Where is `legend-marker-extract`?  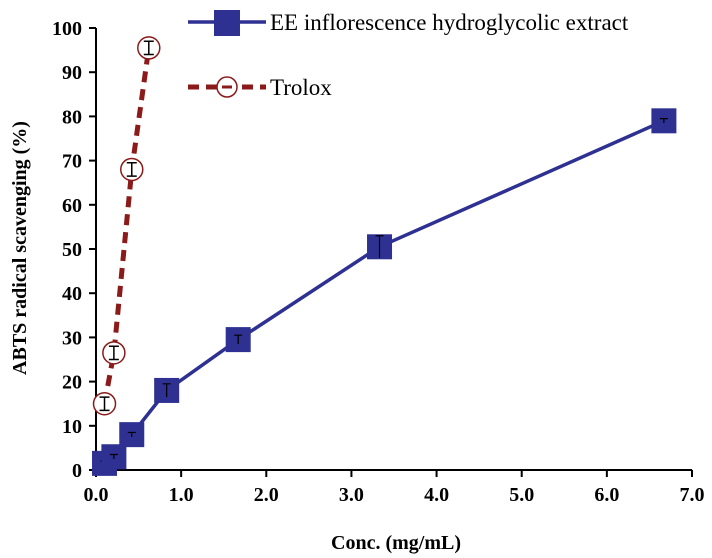
legend-marker-extract is located at coordinates (227, 23).